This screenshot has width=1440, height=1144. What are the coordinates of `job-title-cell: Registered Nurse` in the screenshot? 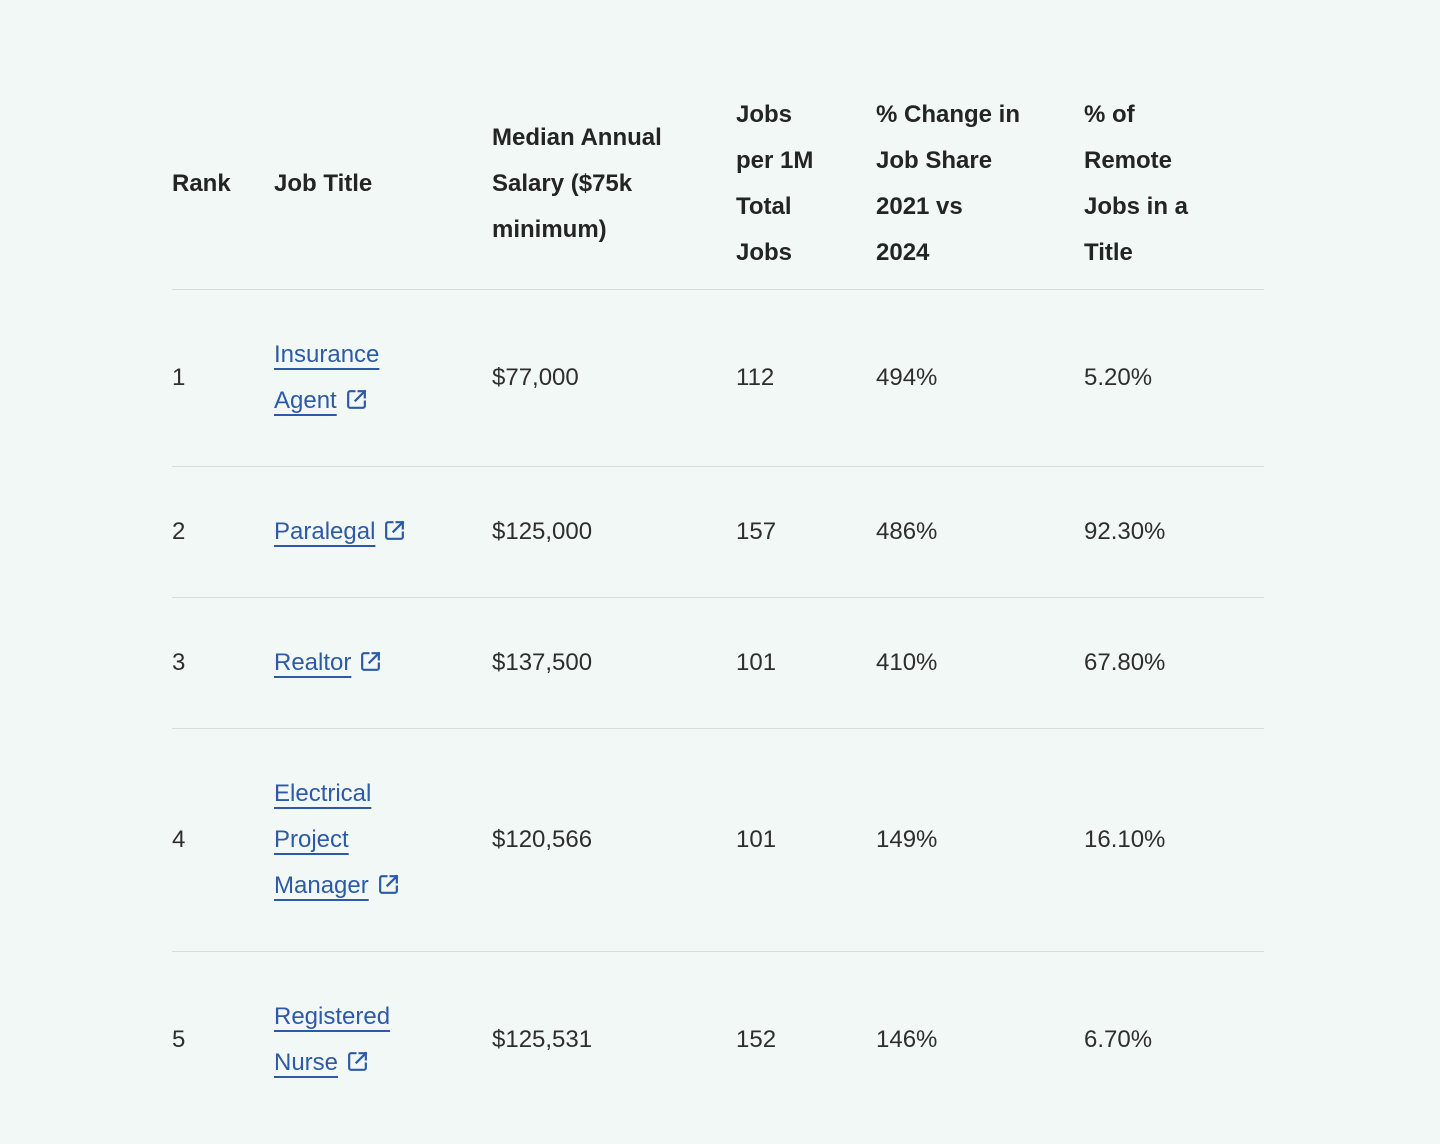 It's located at (383, 1040).